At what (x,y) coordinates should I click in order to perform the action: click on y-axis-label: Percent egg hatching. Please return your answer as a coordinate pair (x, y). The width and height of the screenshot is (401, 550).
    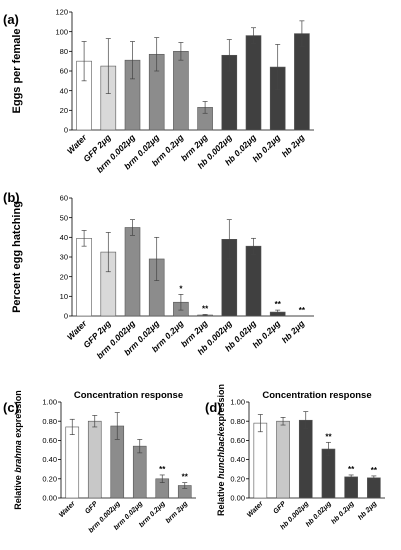
    Looking at the image, I should click on (17, 257).